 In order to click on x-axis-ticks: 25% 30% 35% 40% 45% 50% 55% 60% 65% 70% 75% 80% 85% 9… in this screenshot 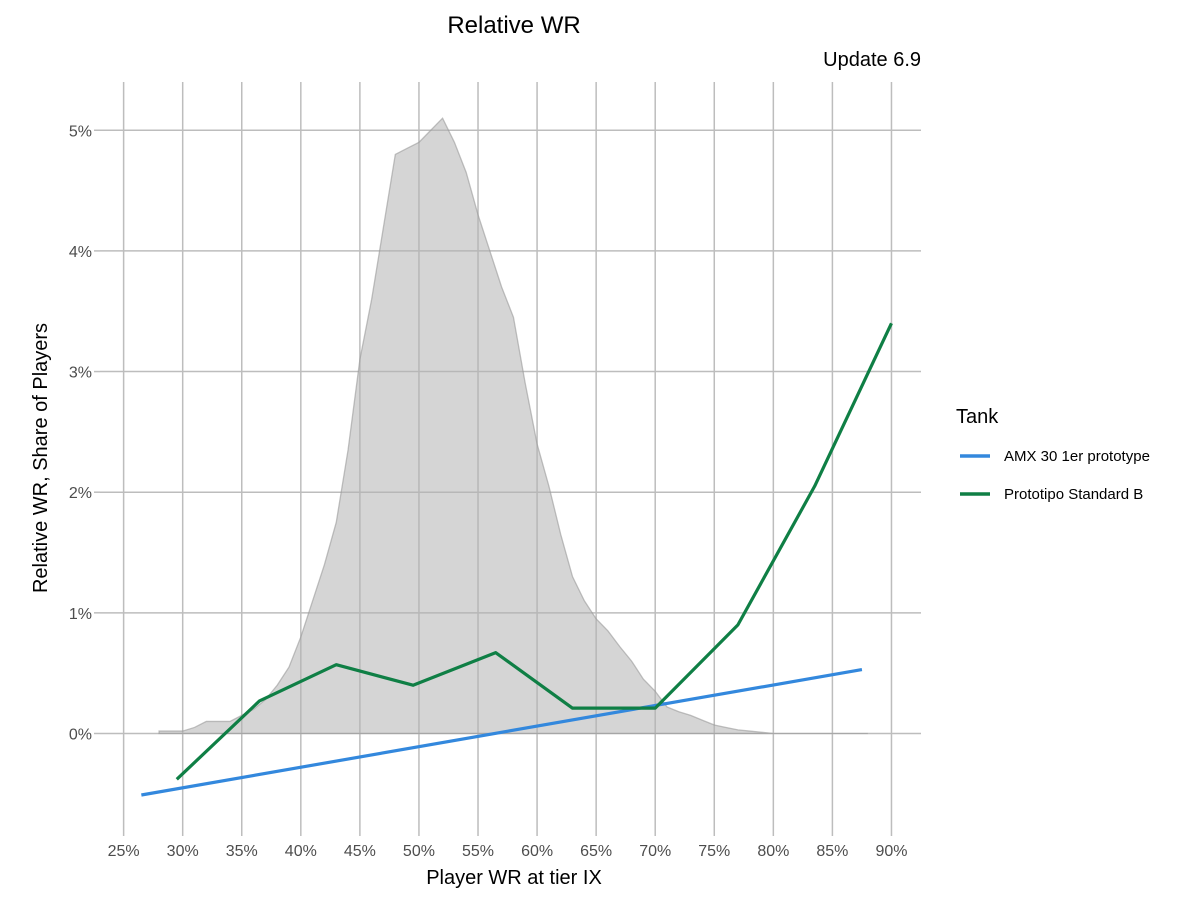, I will do `click(507, 845)`.